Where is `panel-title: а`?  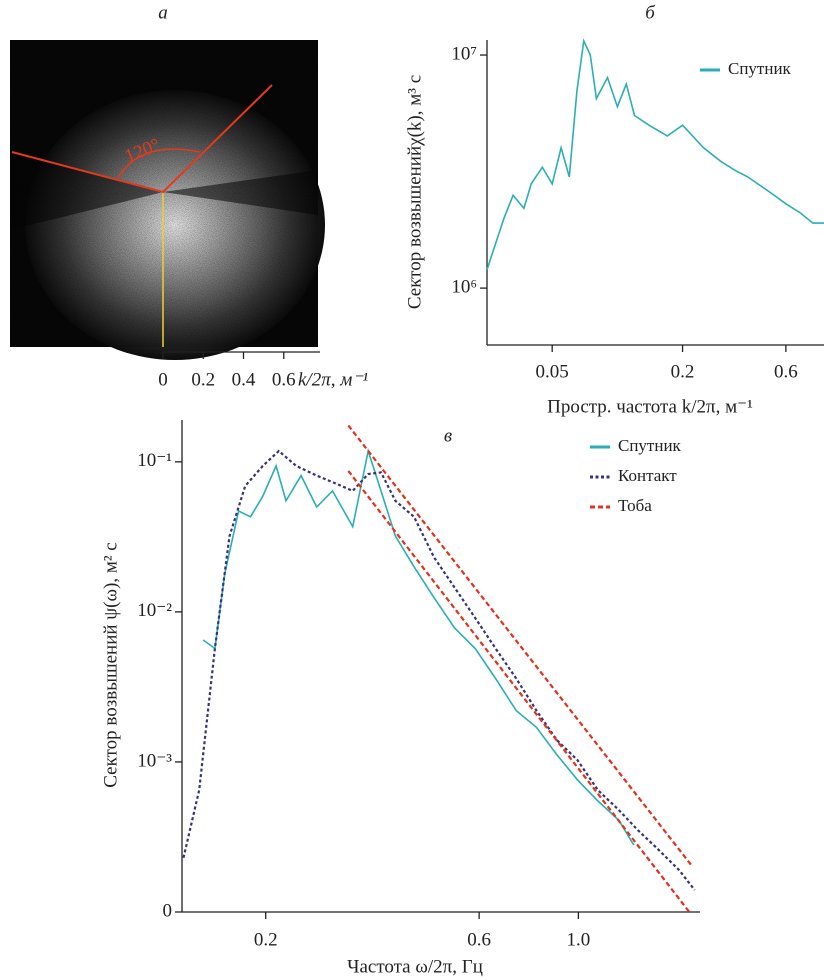 panel-title: а is located at coordinates (163, 12).